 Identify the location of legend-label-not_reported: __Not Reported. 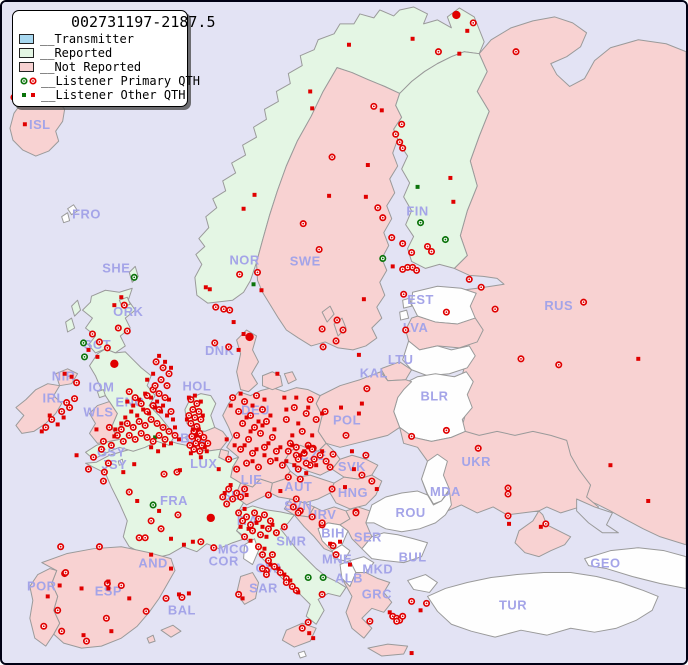
(91, 66).